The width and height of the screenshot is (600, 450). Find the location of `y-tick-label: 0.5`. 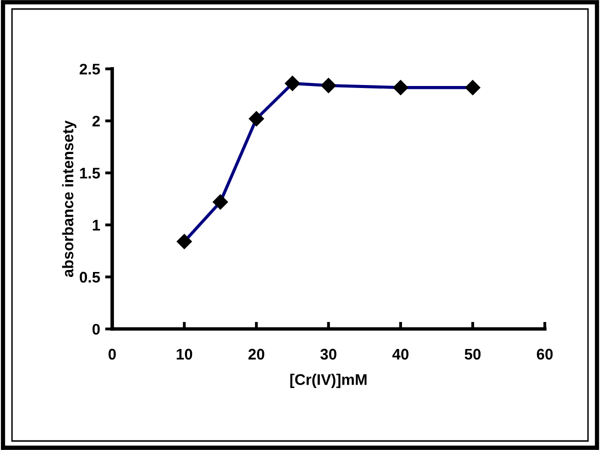

y-tick-label: 0.5 is located at coordinates (90, 277).